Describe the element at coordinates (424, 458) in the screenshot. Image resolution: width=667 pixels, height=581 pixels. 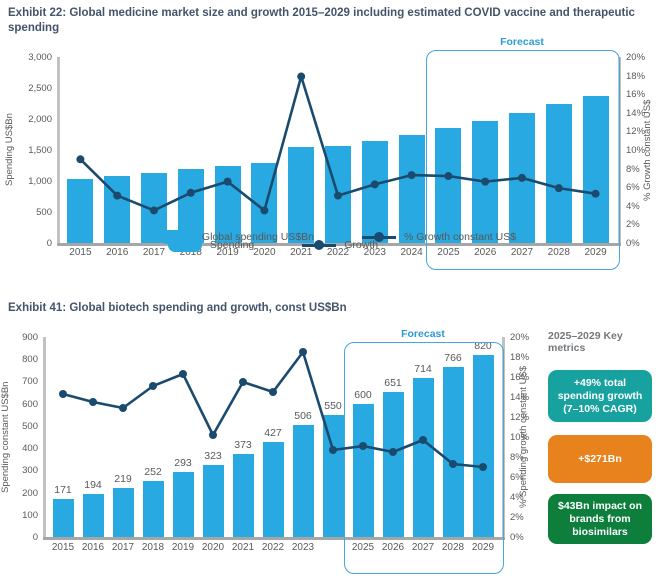
I see `forecast-box` at that location.